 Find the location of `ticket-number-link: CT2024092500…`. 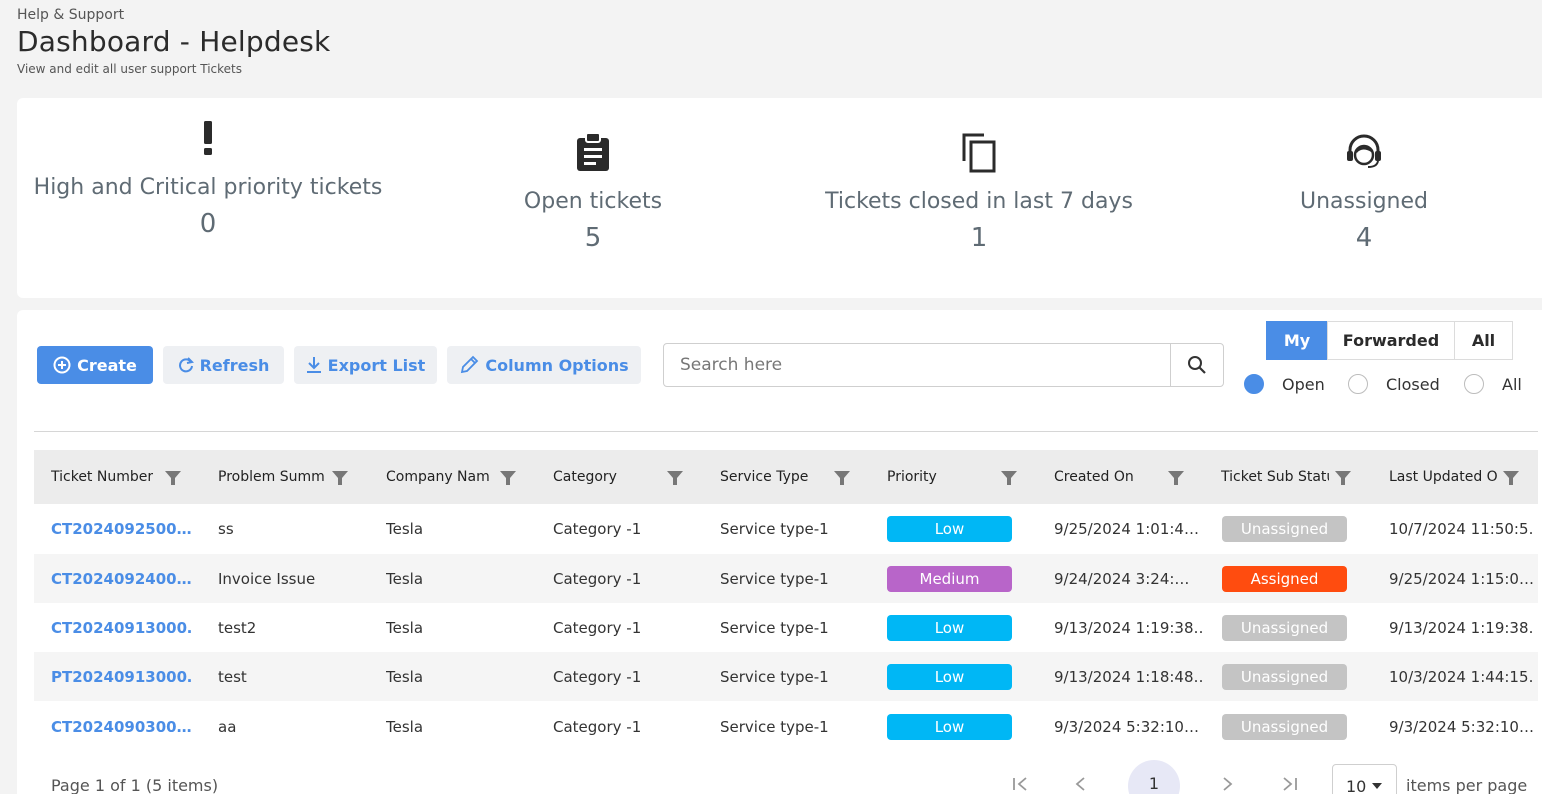

ticket-number-link: CT2024092500… is located at coordinates (121, 528).